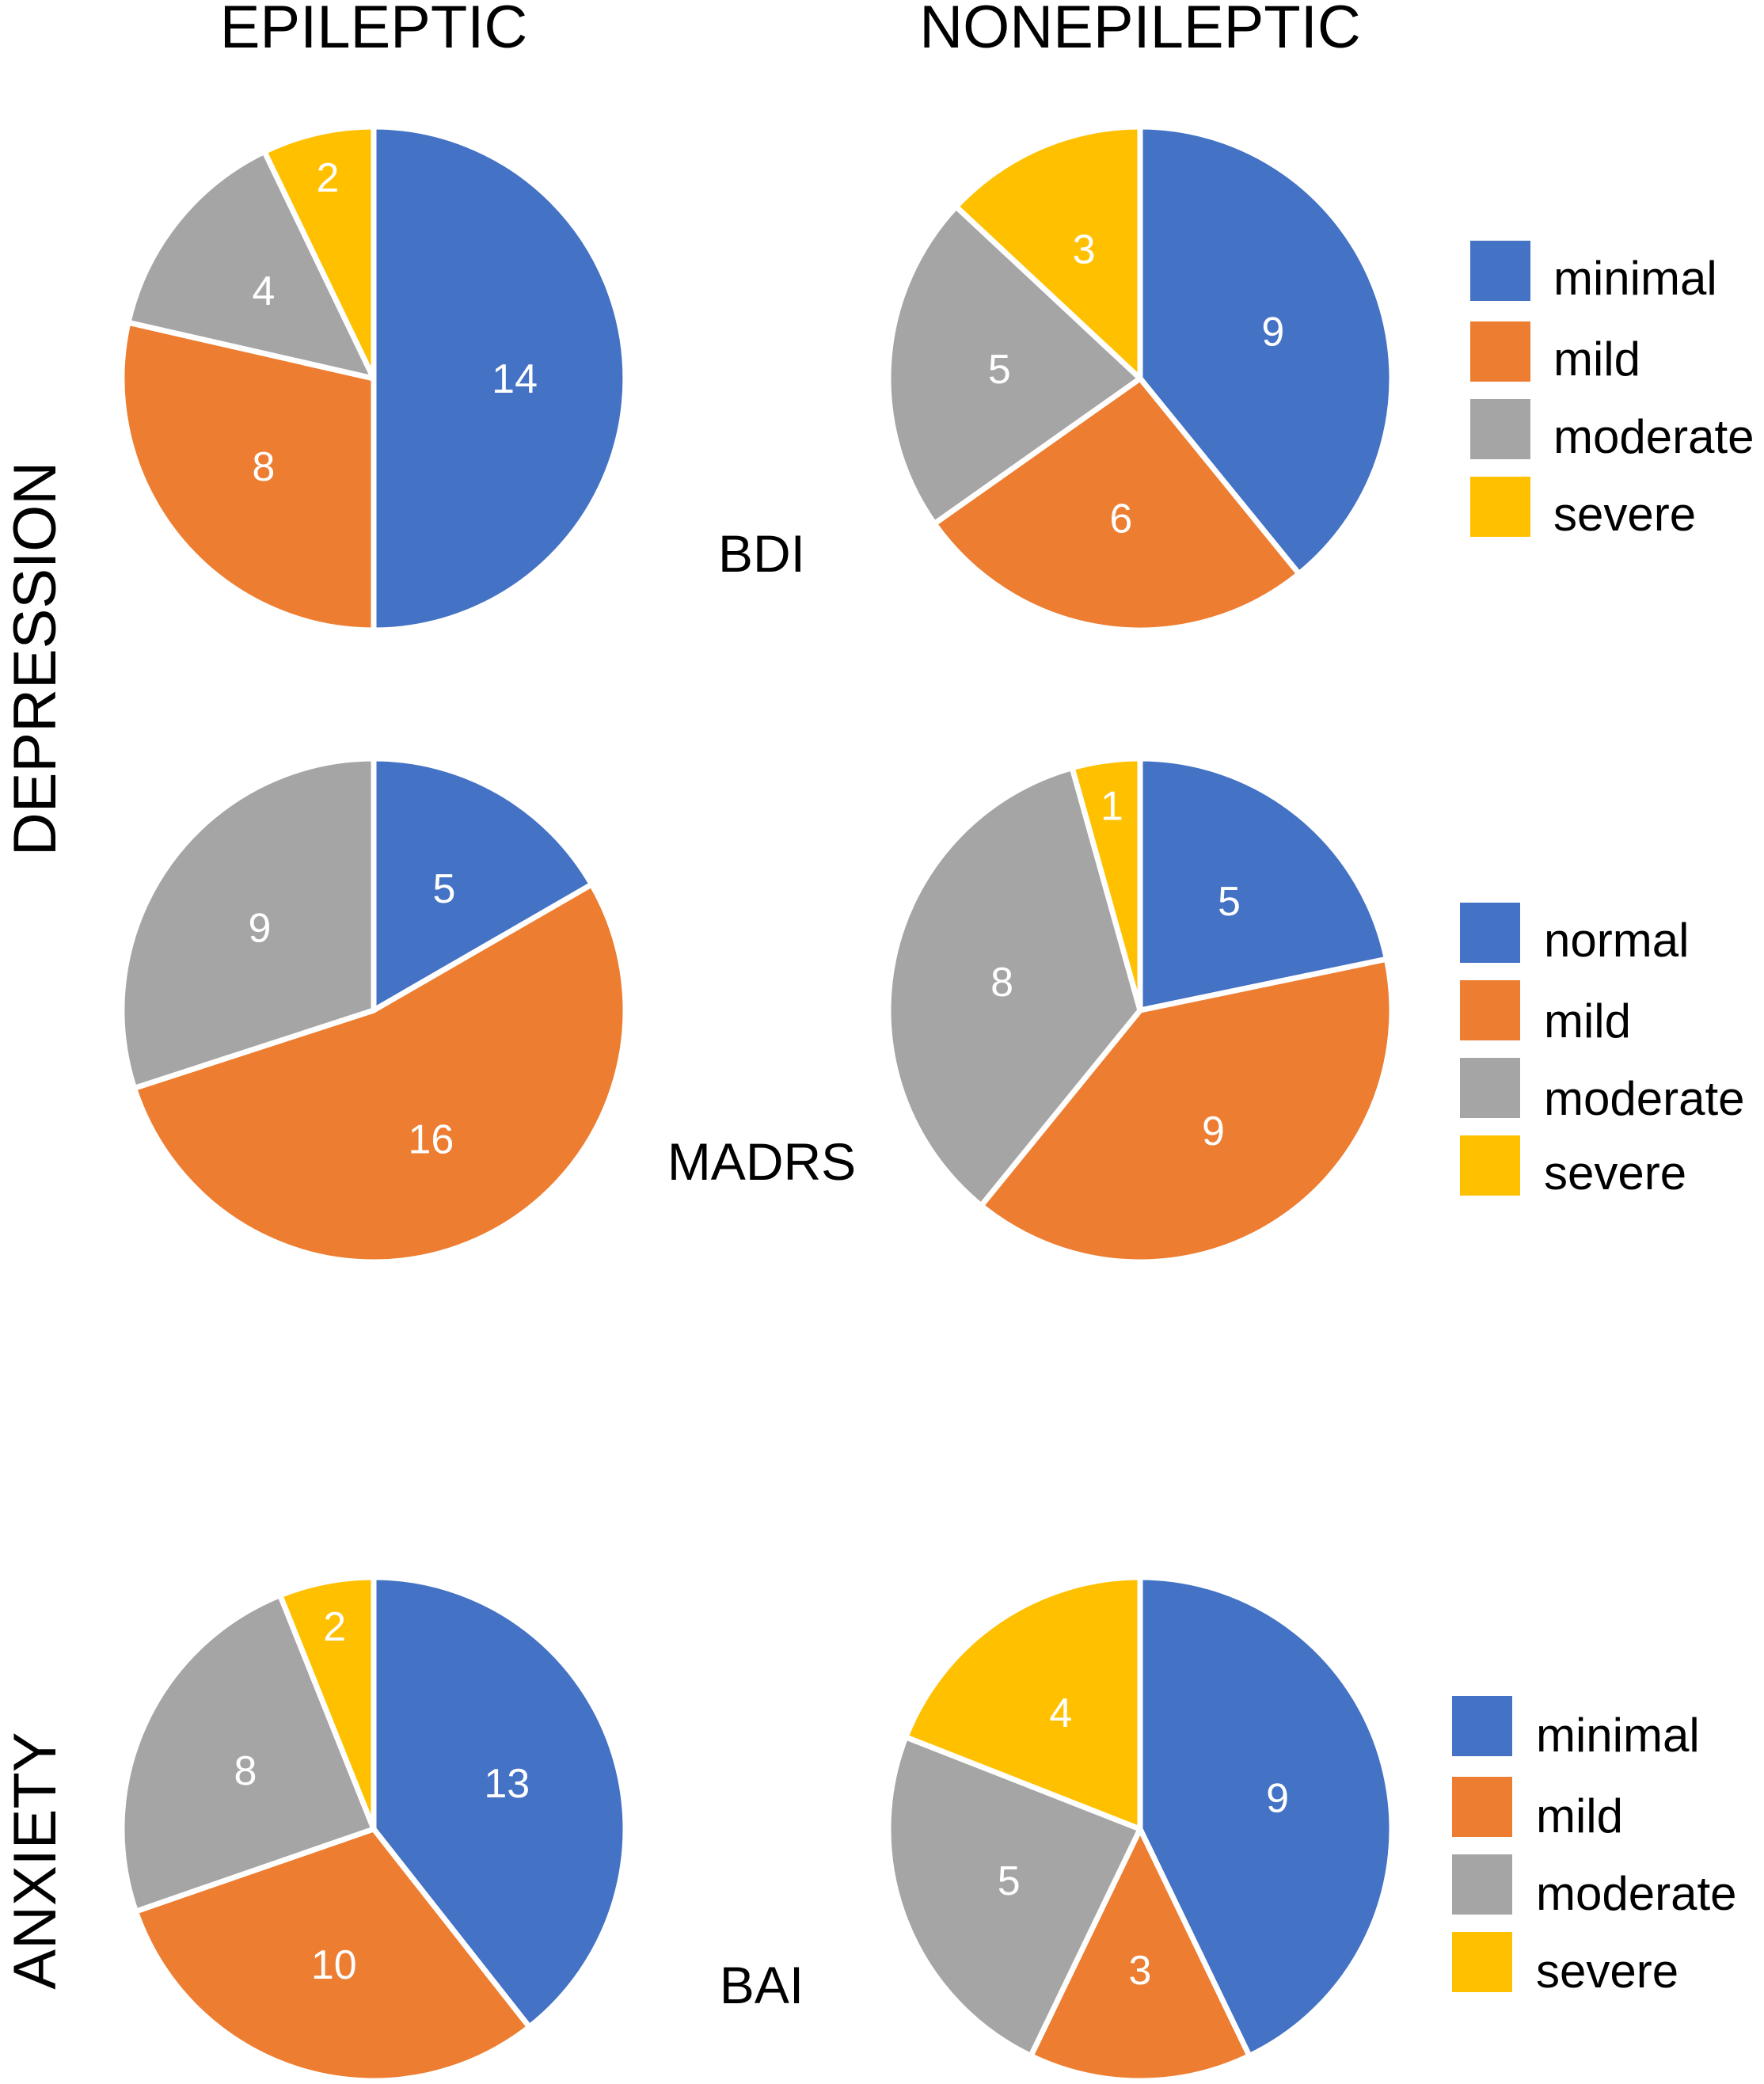  What do you see at coordinates (507, 1784) in the screenshot?
I see `slice-label-minimal: 13` at bounding box center [507, 1784].